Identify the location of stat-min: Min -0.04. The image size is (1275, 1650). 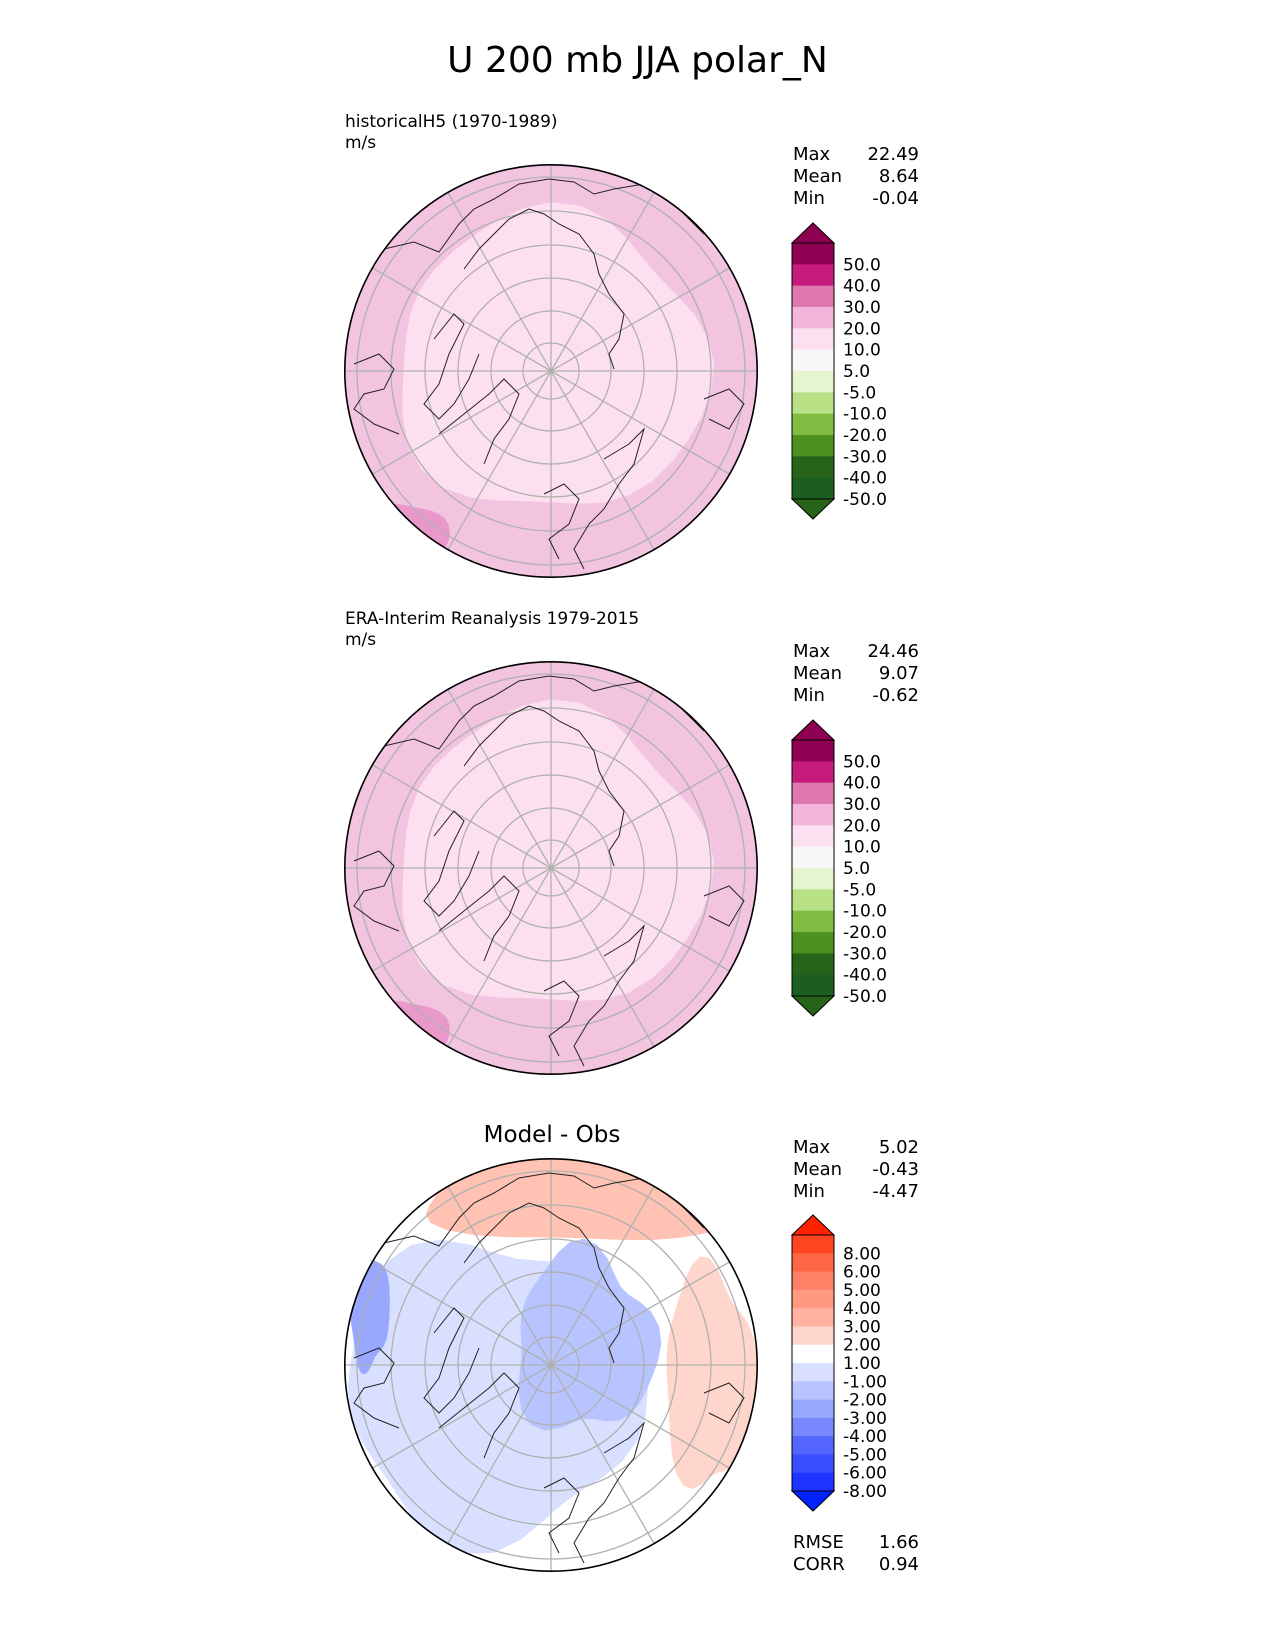
(856, 199).